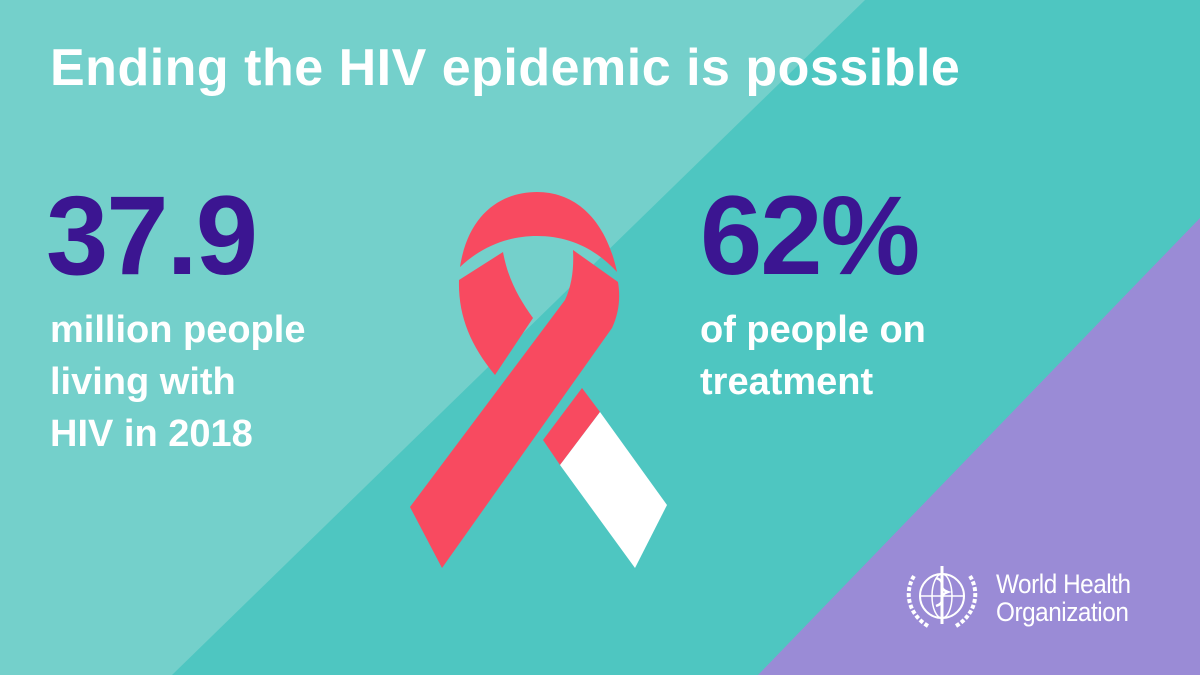 The height and width of the screenshot is (675, 1200). I want to click on stat-right-value: 62%, so click(810, 235).